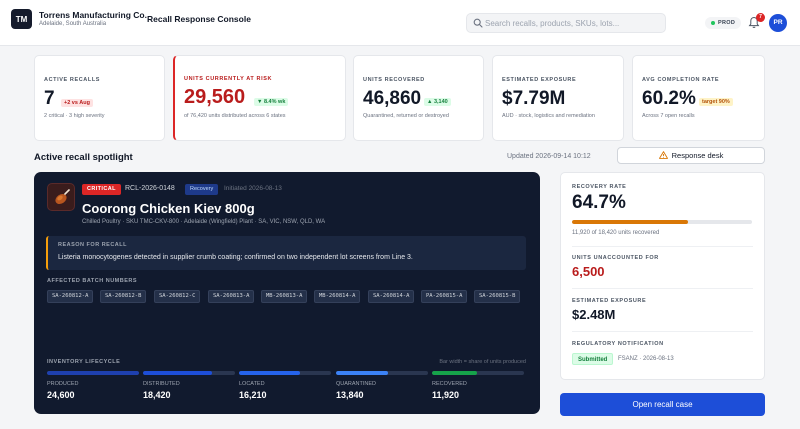 This screenshot has height=429, width=800. Describe the element at coordinates (72, 80) in the screenshot. I see `kpi-label: ACTIVE RECALLS` at that location.